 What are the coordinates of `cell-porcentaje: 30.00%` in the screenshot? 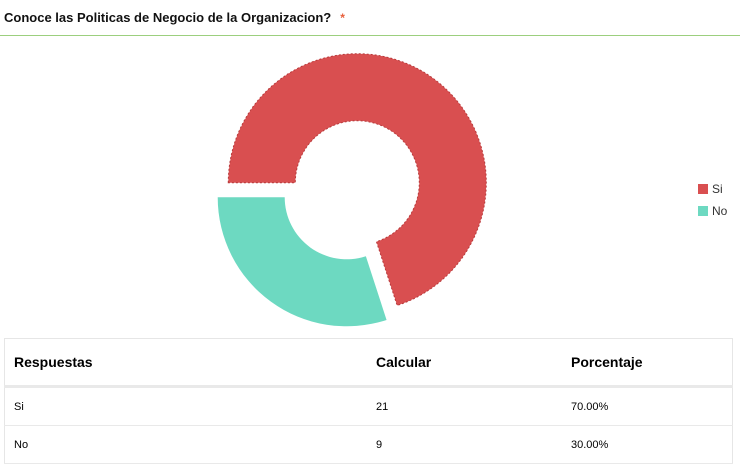 It's located at (647, 444).